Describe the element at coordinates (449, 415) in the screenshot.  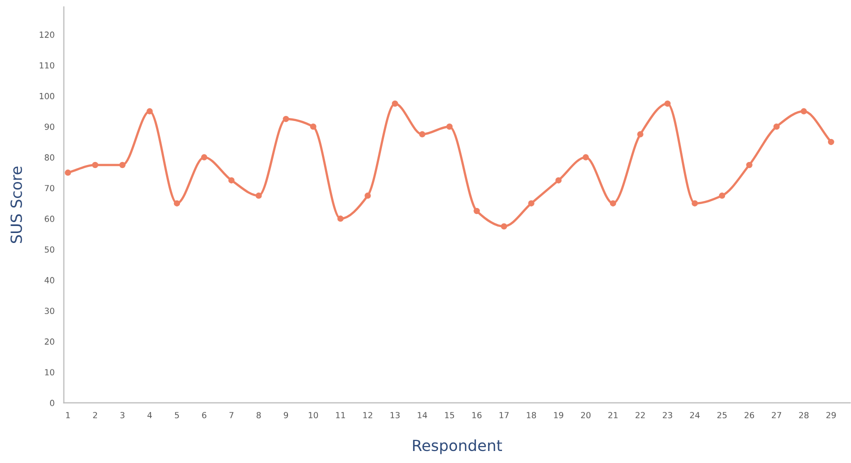
I see `x-tick-label: 15` at that location.